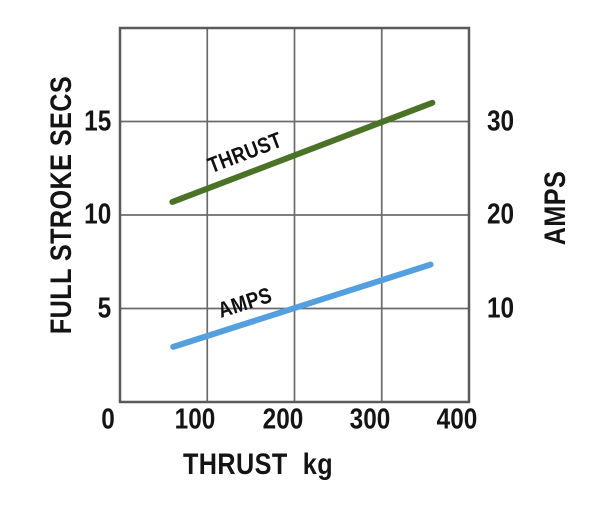  What do you see at coordinates (97, 214) in the screenshot?
I see `y-left-tick-label-10: 10` at bounding box center [97, 214].